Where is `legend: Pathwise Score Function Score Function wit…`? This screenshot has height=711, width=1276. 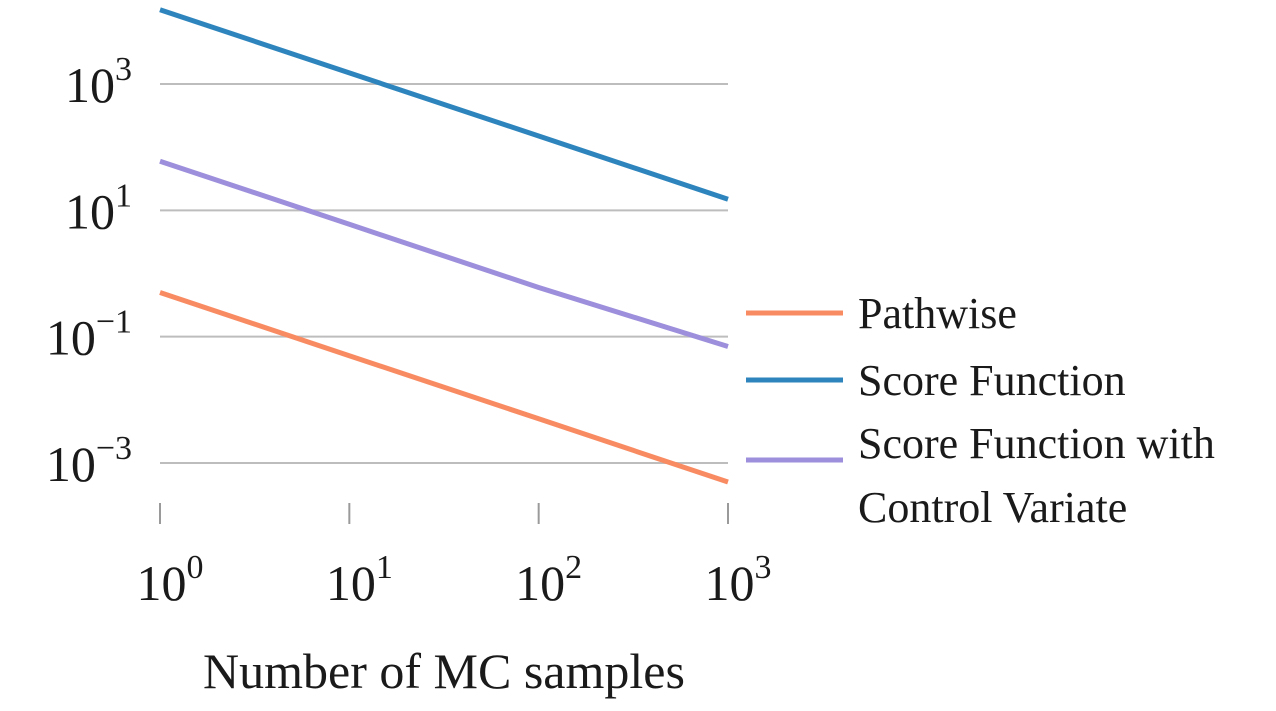 legend: Pathwise Score Function Score Function wit… is located at coordinates (980, 410).